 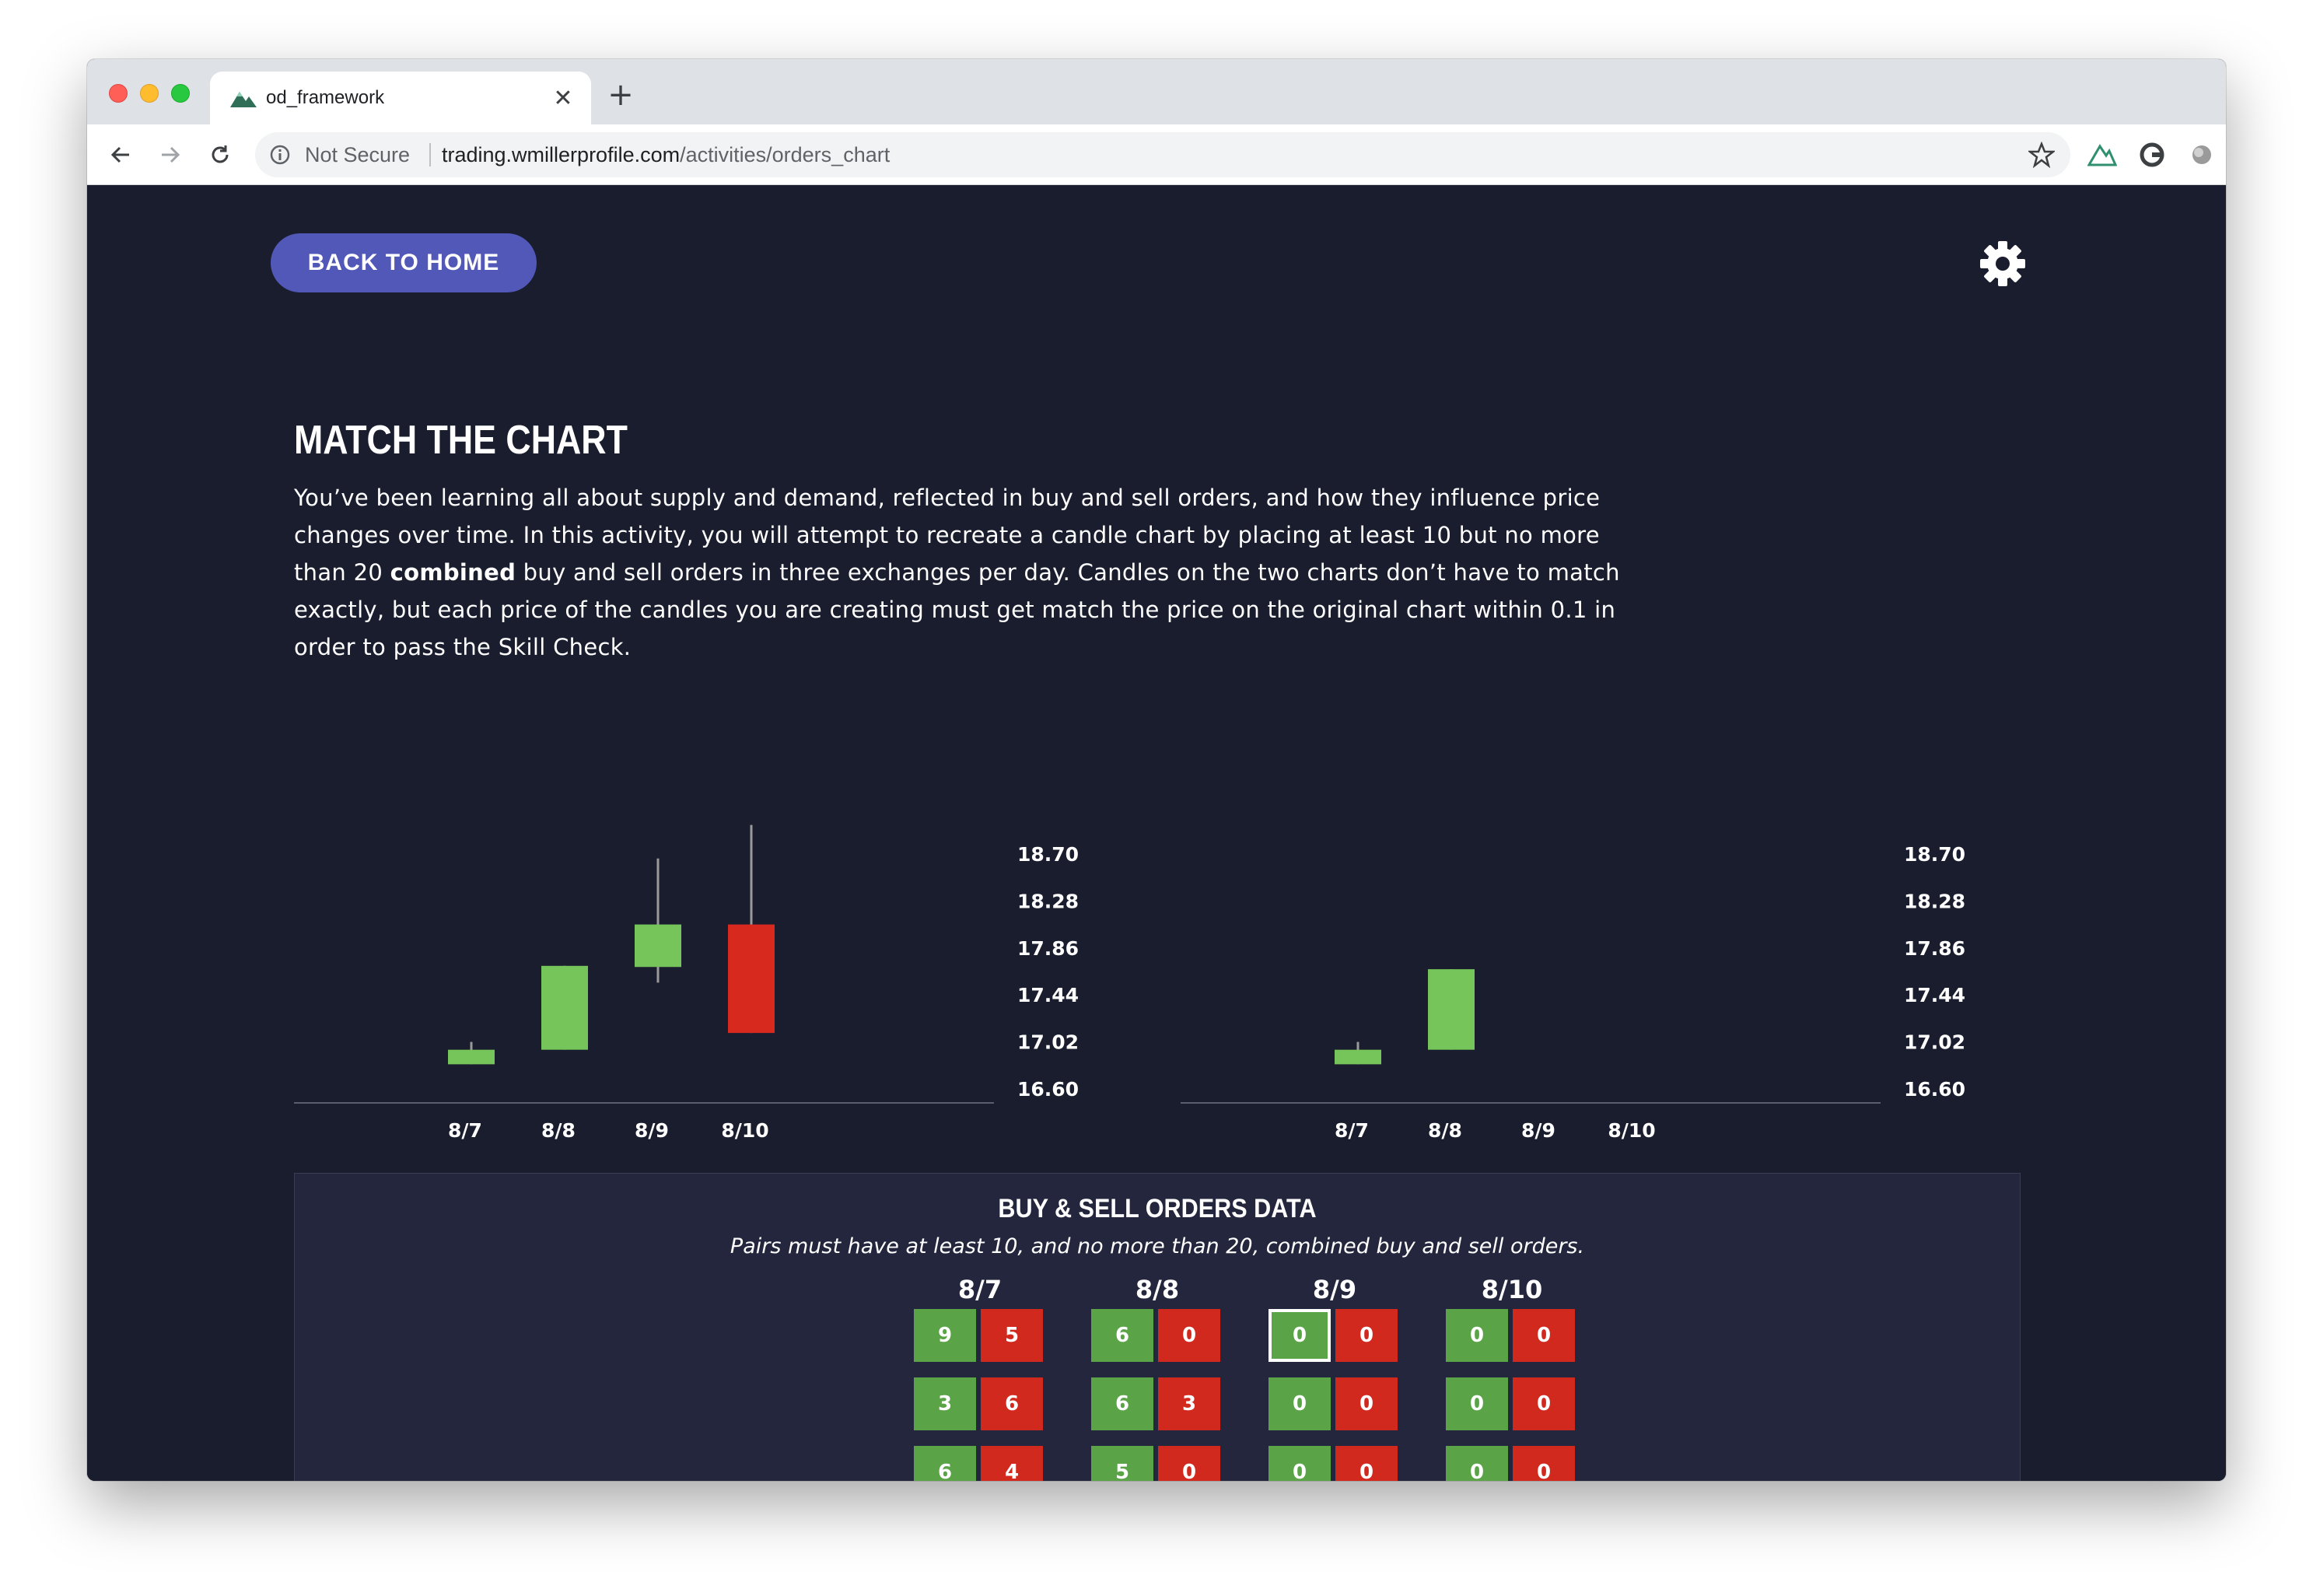 I want to click on day-label: 8/10, so click(x=1512, y=1290).